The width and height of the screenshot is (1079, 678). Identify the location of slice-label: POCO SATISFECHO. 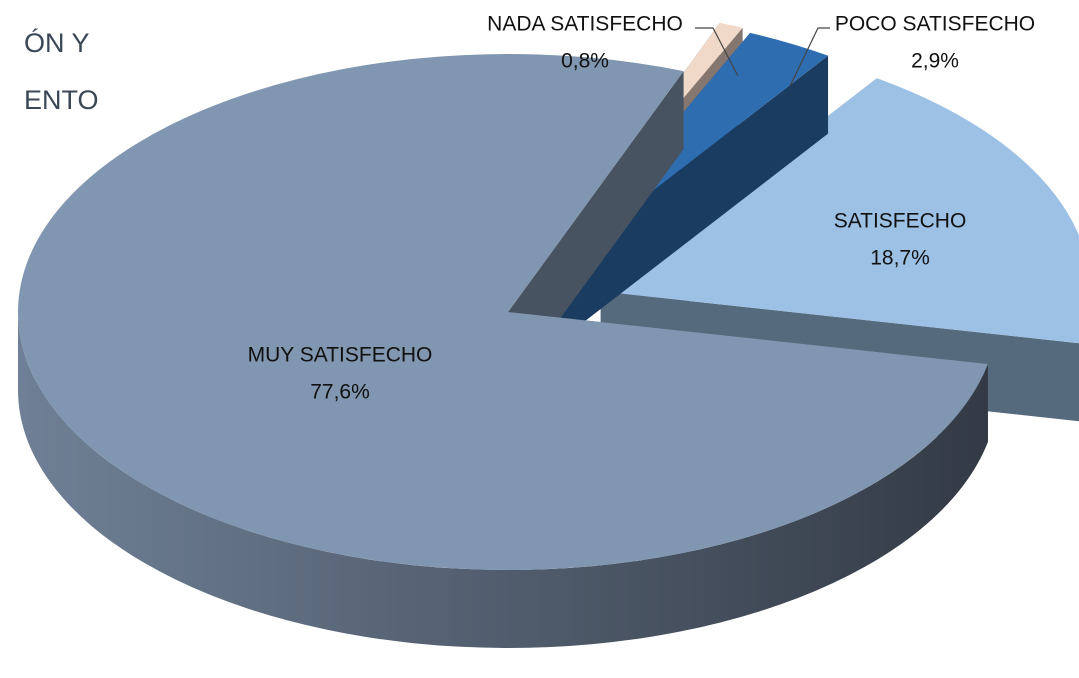
(935, 24).